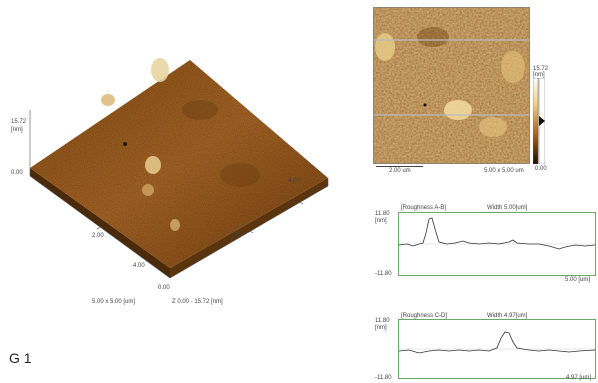 This screenshot has height=383, width=598. Describe the element at coordinates (424, 316) in the screenshot. I see `profile-cd-title: [Roughness C-D]` at that location.